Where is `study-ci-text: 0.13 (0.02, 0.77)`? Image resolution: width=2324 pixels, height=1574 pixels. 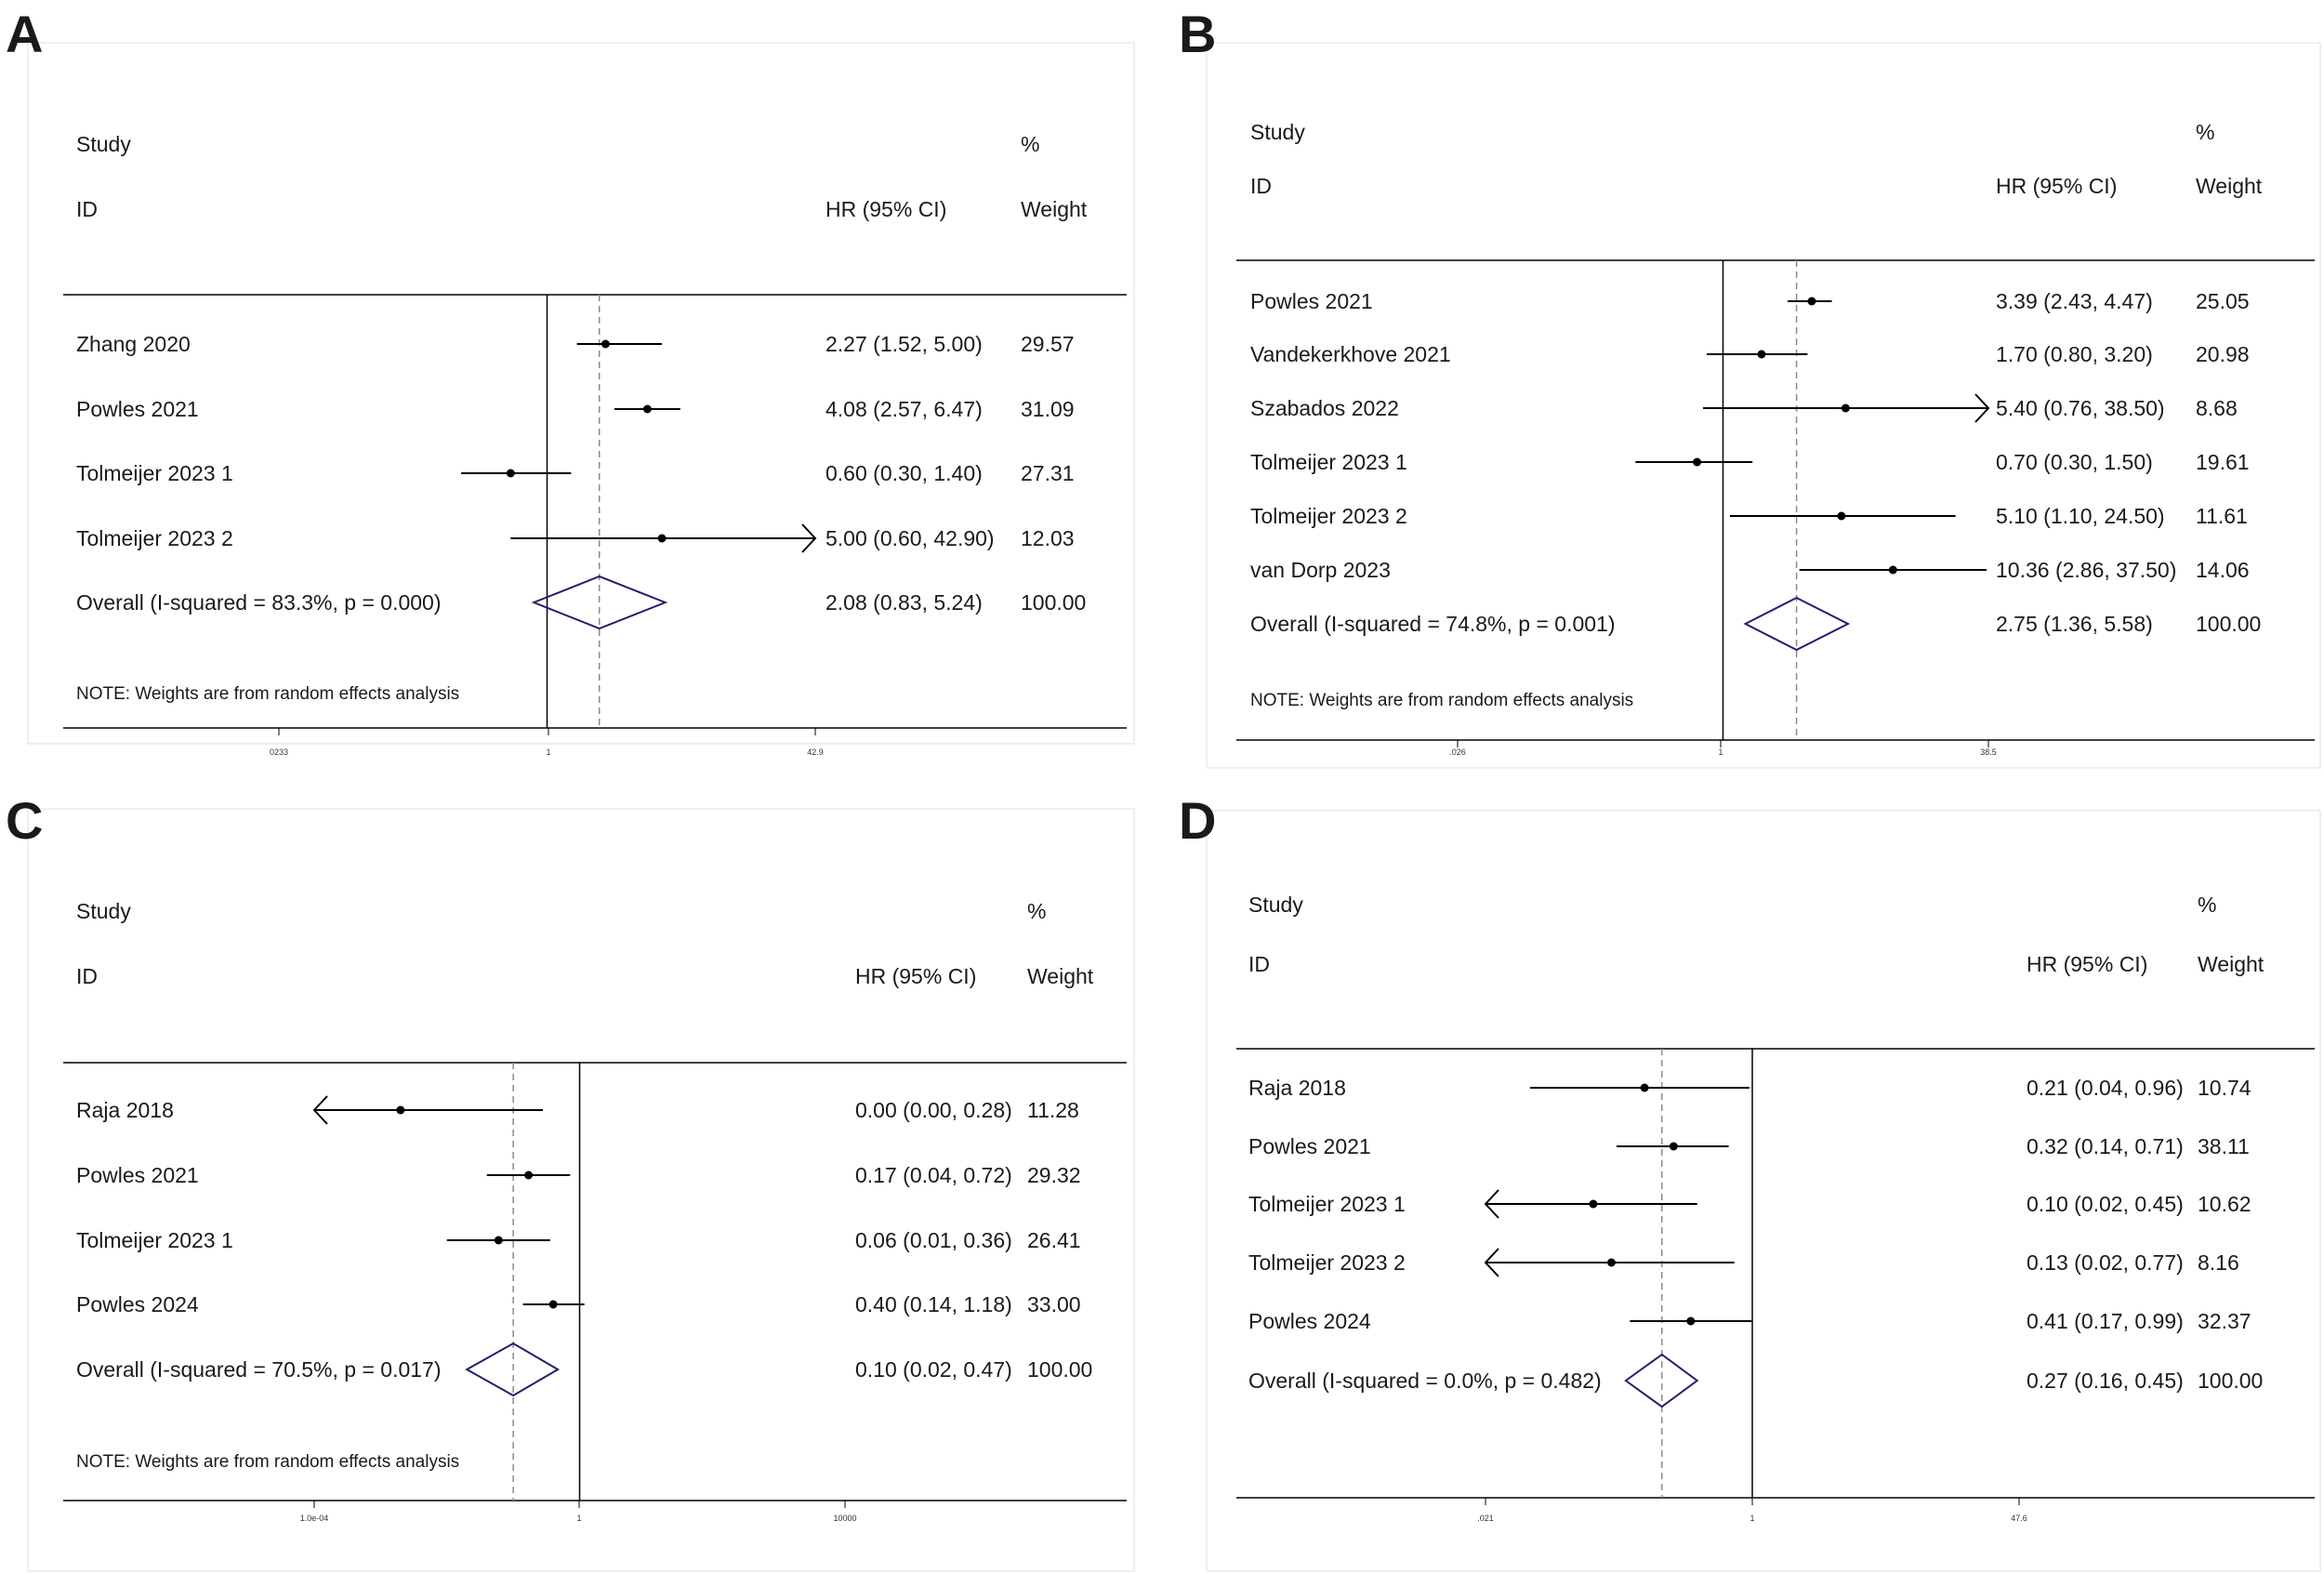
study-ci-text: 0.13 (0.02, 0.77) is located at coordinates (2105, 1262).